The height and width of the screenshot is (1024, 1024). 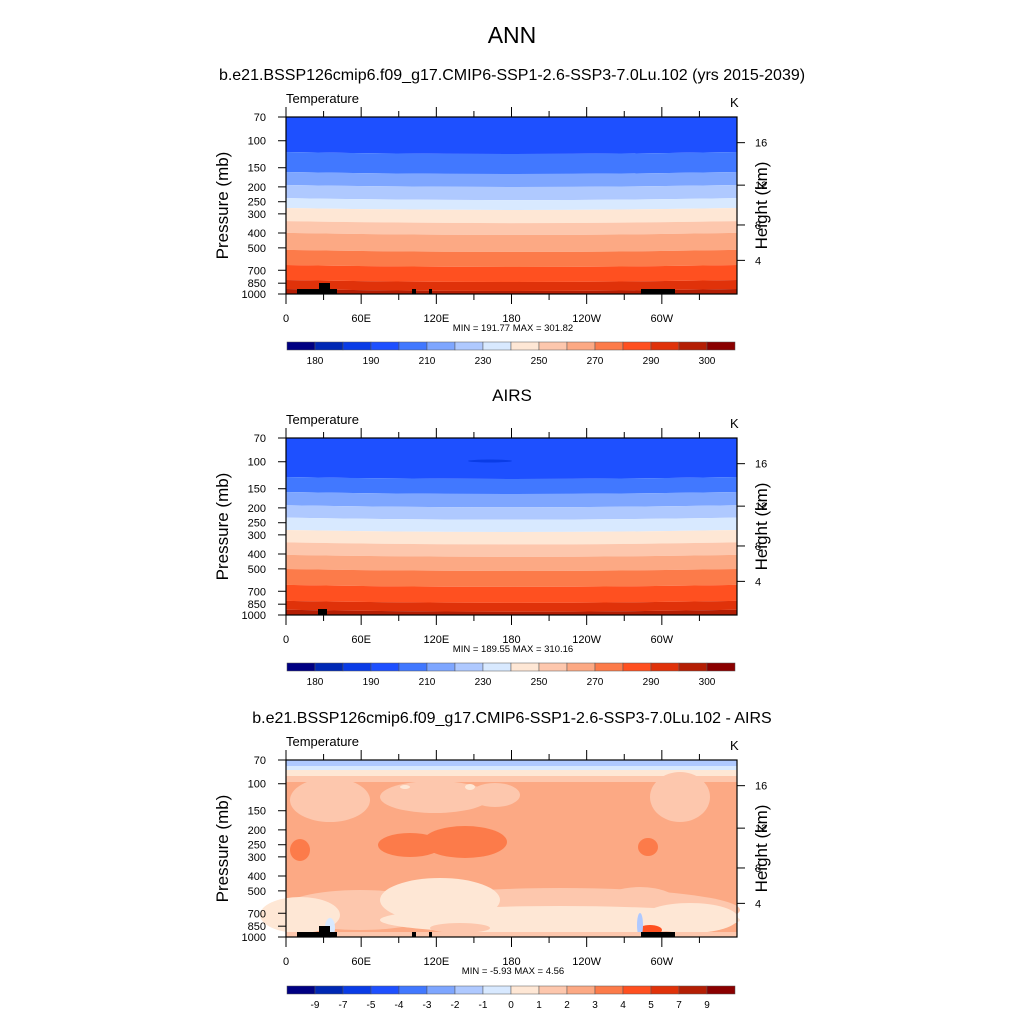 I want to click on height-tick-label: 8, so click(x=758, y=226).